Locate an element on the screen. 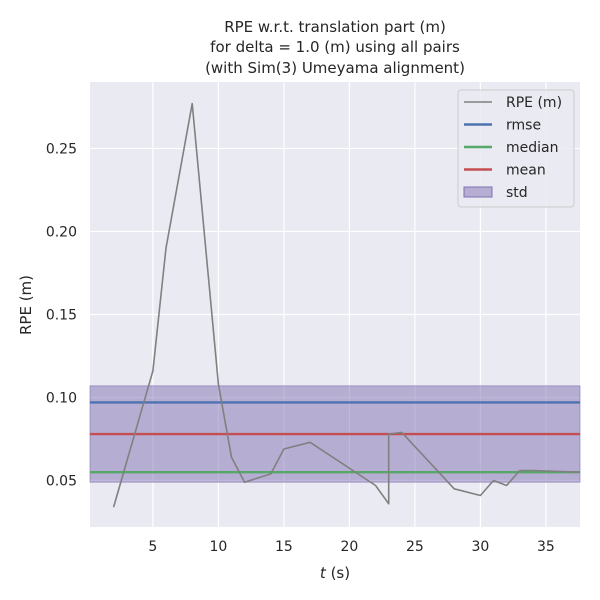 This screenshot has height=600, width=600. x-axis-label-var: t is located at coordinates (323, 573).